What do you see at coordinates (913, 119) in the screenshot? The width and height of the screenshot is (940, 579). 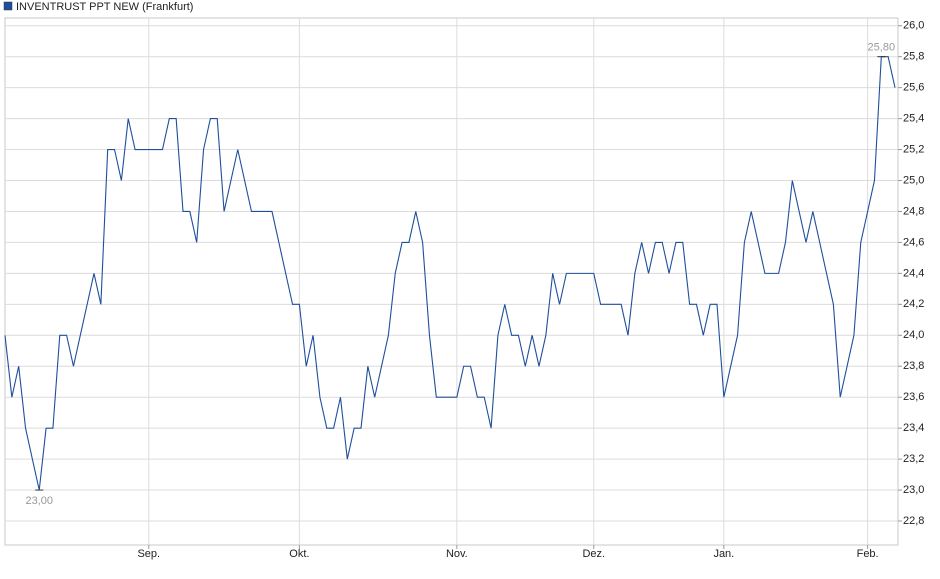 I see `y-tick-label: 25,4` at bounding box center [913, 119].